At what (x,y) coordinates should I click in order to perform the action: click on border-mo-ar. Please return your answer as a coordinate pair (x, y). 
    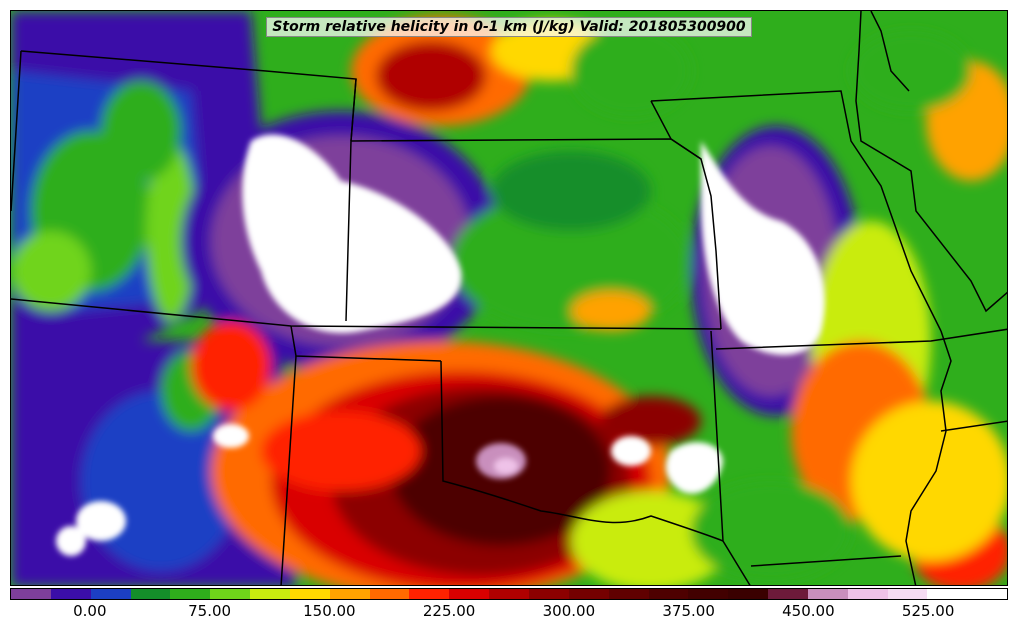
    Looking at the image, I should click on (861, 339).